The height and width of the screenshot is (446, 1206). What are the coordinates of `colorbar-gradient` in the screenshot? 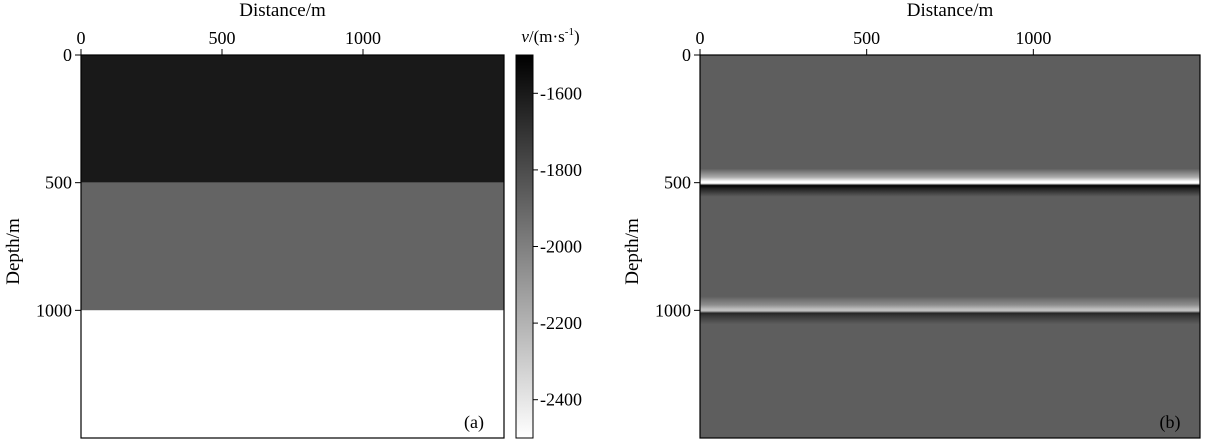 It's located at (524, 246).